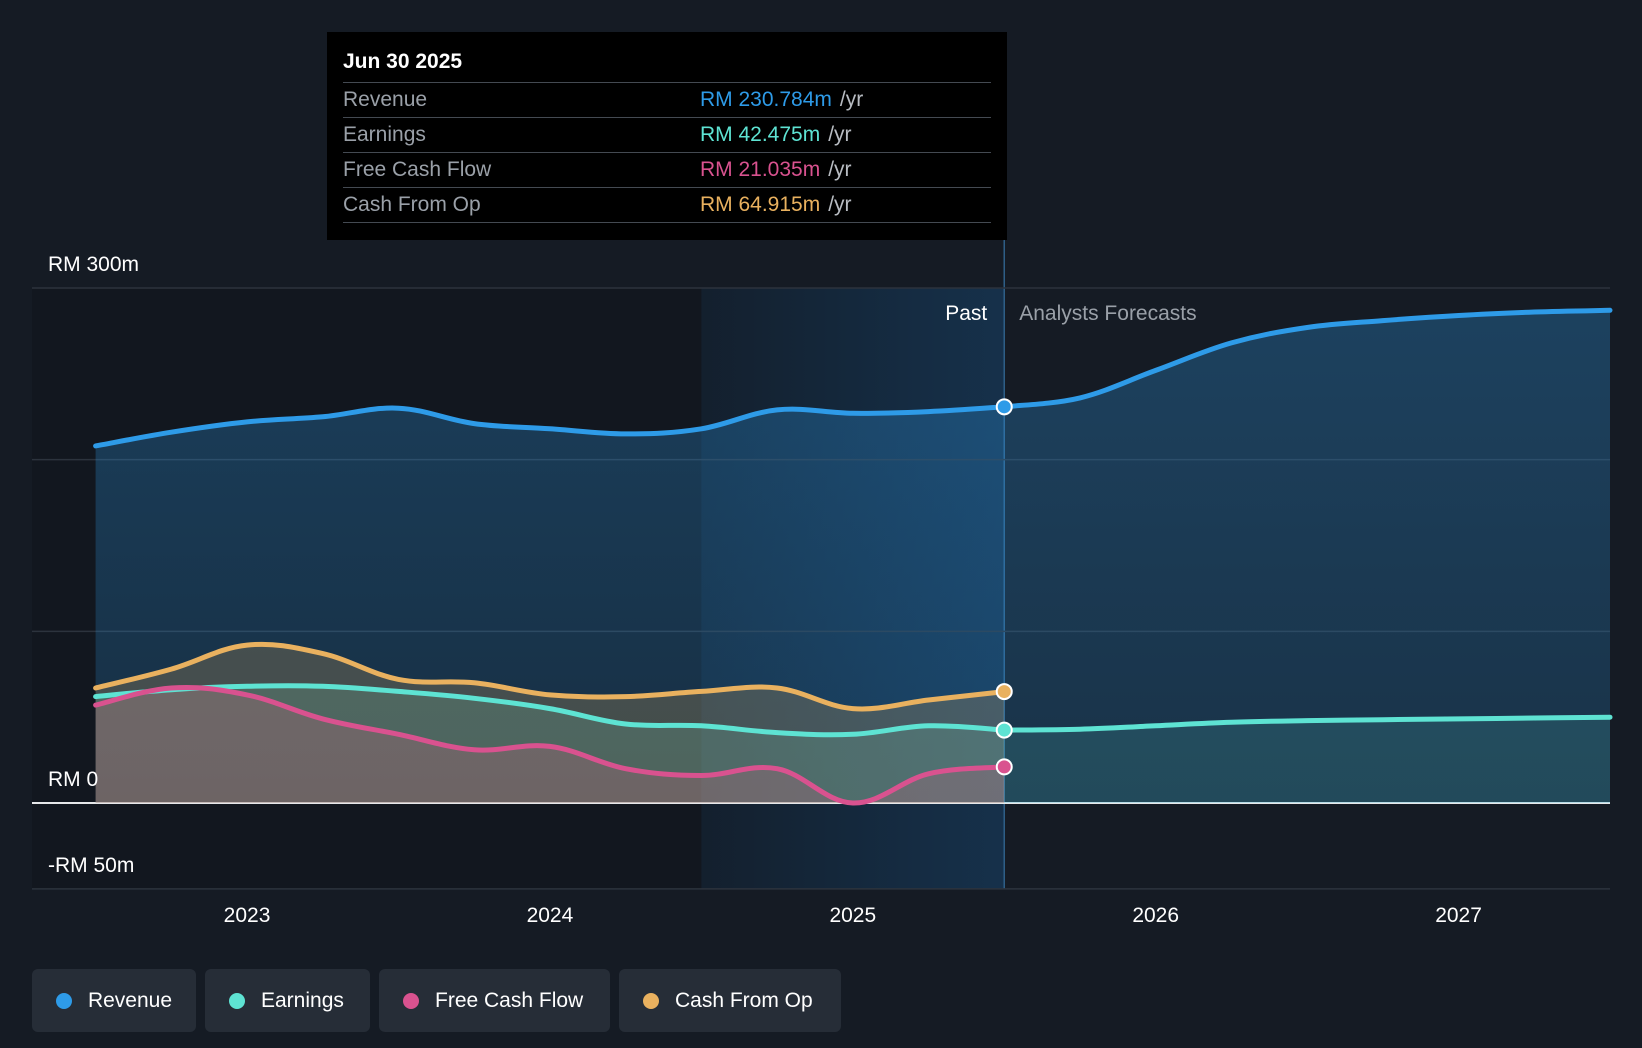  Describe the element at coordinates (1107, 313) in the screenshot. I see `forecast-label: Analysts Forecasts` at that location.